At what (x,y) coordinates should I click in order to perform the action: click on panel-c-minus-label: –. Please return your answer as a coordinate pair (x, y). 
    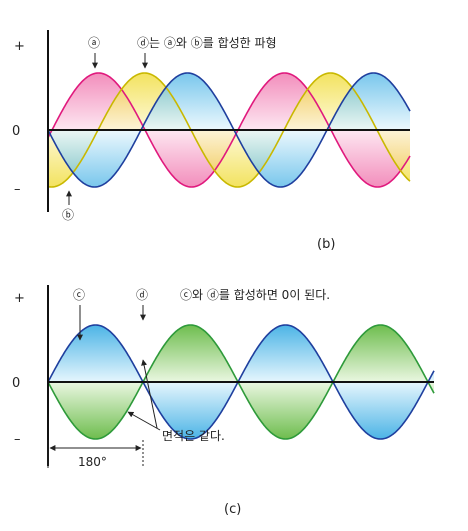
    Looking at the image, I should click on (17, 439).